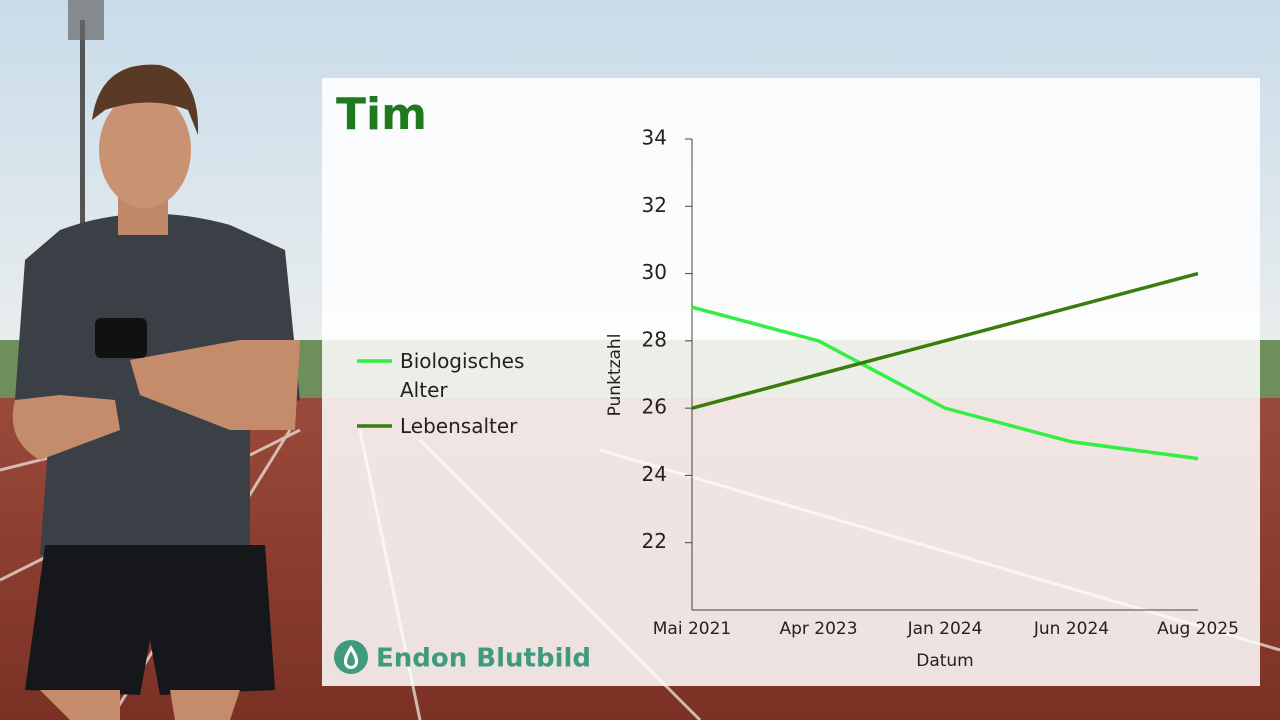 The height and width of the screenshot is (720, 1280). I want to click on y-tick-label: 34, so click(654, 138).